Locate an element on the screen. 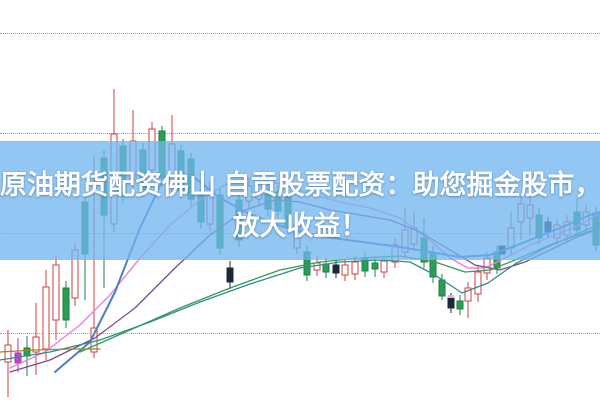 This screenshot has width=600, height=400. headline-line-2: 放大收益！ is located at coordinates (300, 226).